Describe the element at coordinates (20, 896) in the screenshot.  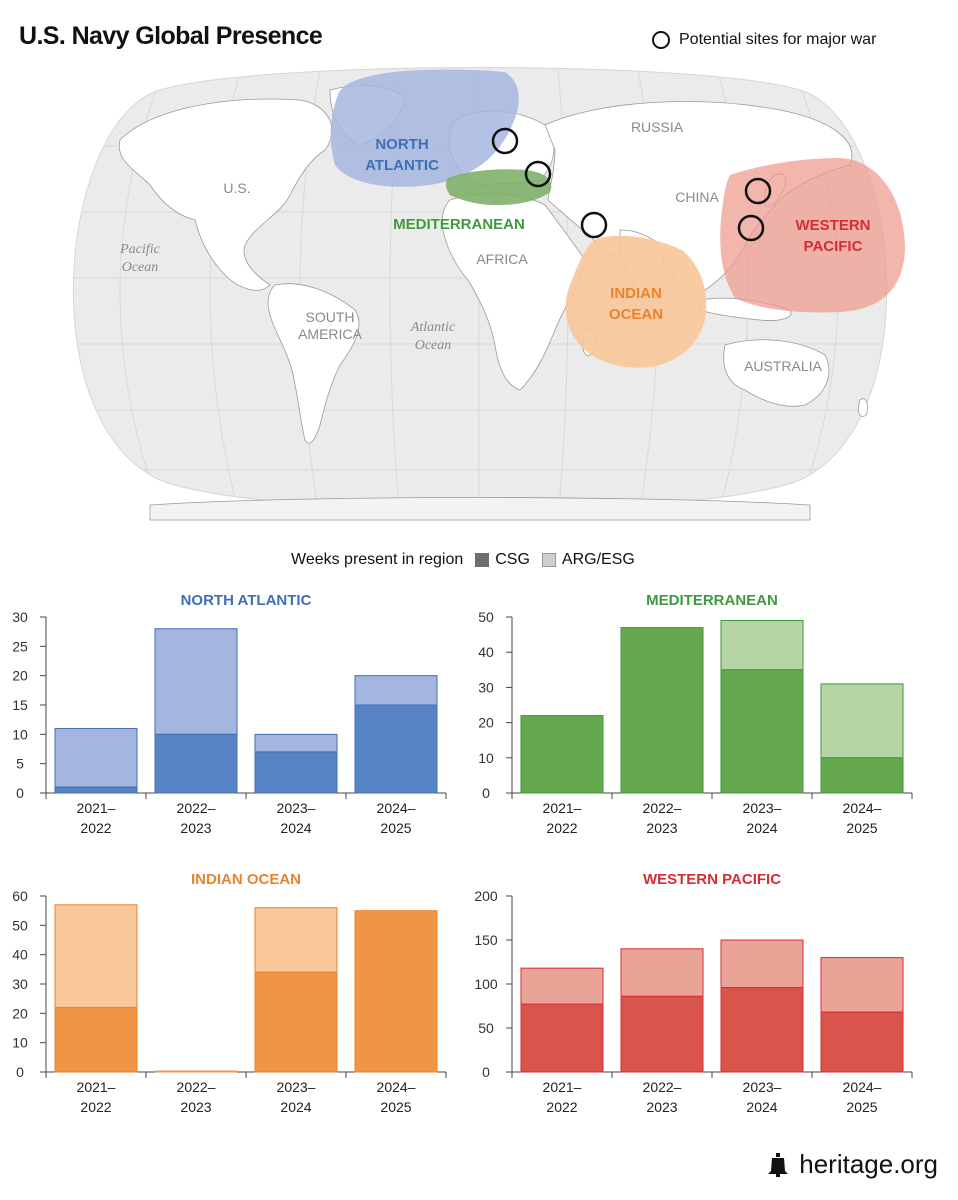
I see `y-tick-label: 60` at that location.